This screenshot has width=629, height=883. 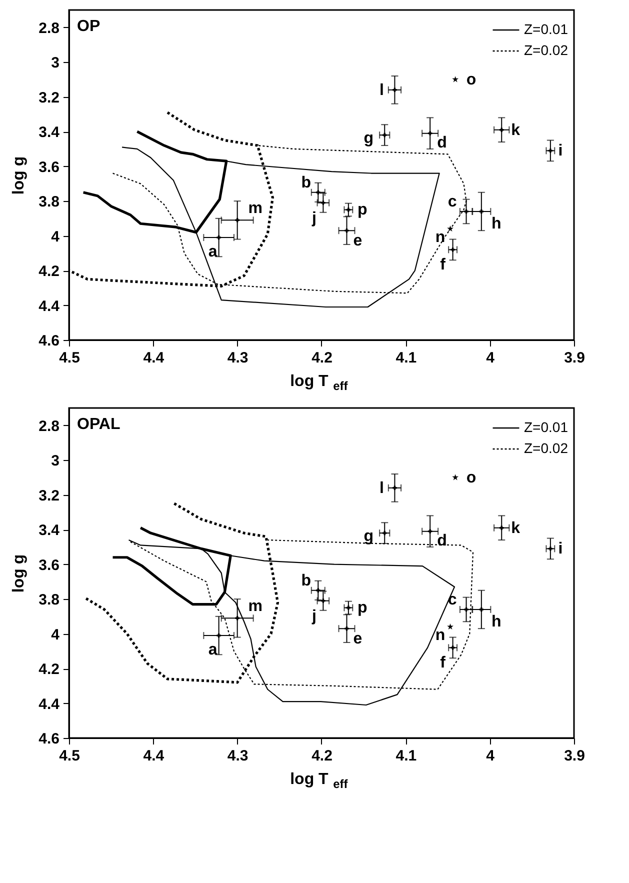 What do you see at coordinates (88, 26) in the screenshot?
I see `annotation: OP` at bounding box center [88, 26].